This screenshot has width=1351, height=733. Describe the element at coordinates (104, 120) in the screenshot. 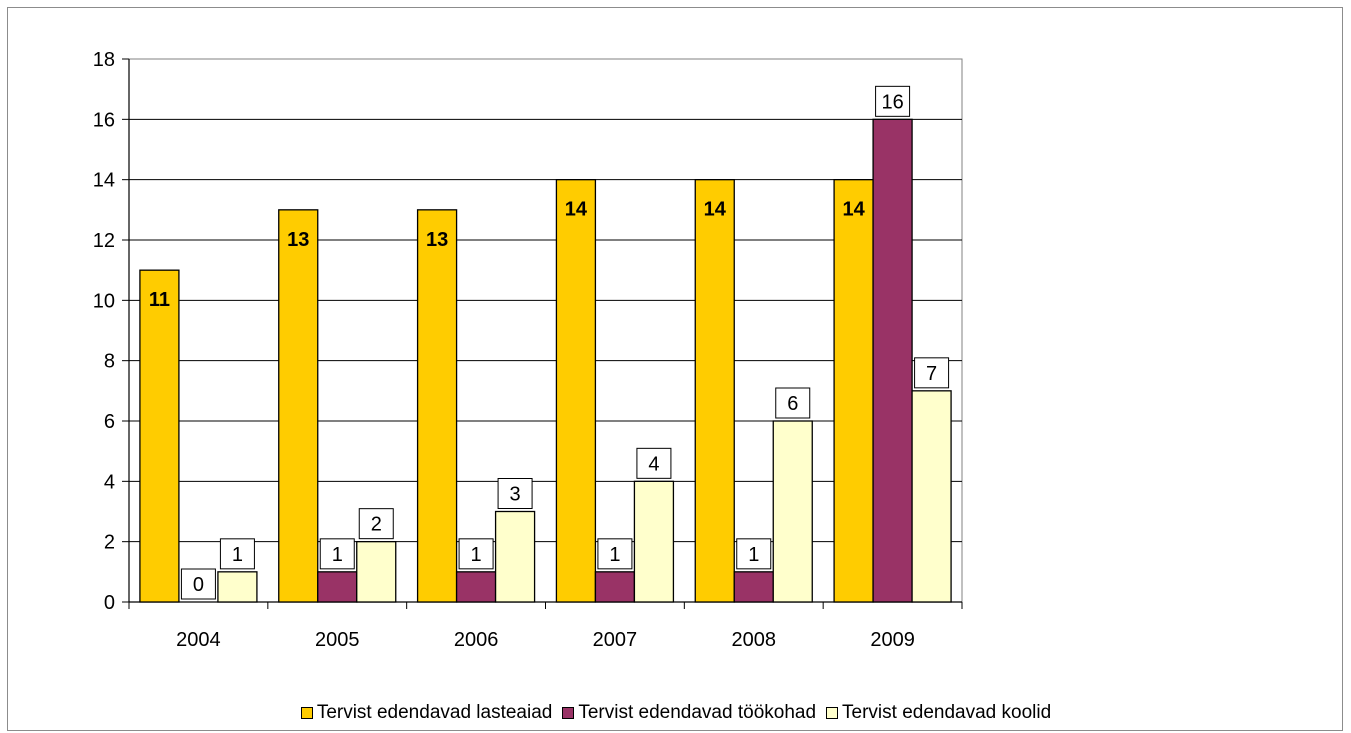

I see `y-tick-label: 16` at that location.